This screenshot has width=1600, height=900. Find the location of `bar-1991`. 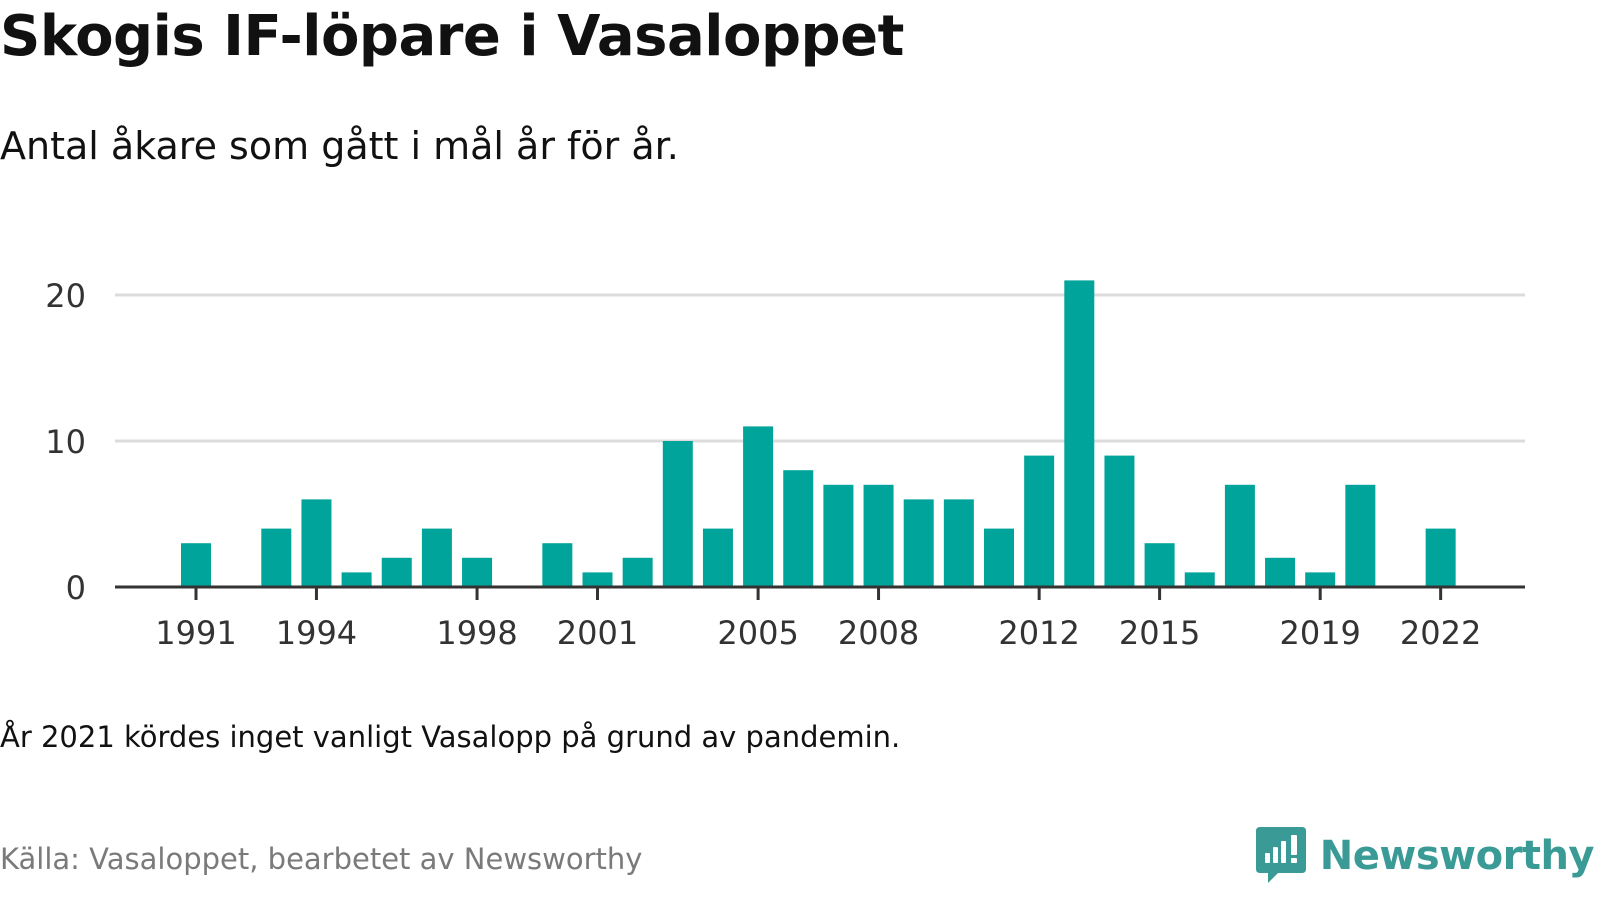

bar-1991 is located at coordinates (196, 565).